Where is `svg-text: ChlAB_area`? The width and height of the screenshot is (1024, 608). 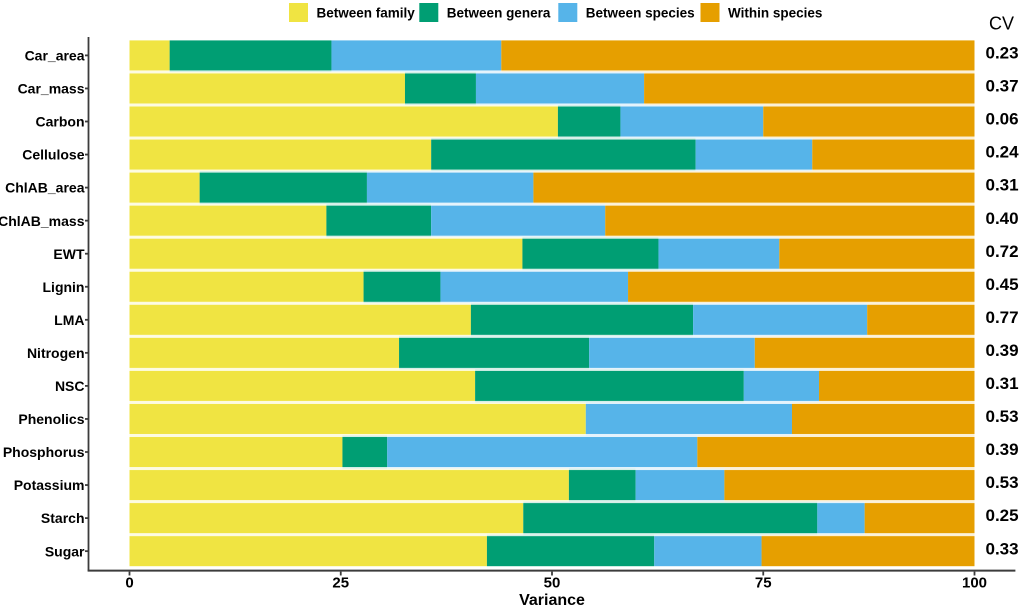
svg-text: ChlAB_area is located at coordinates (45, 188).